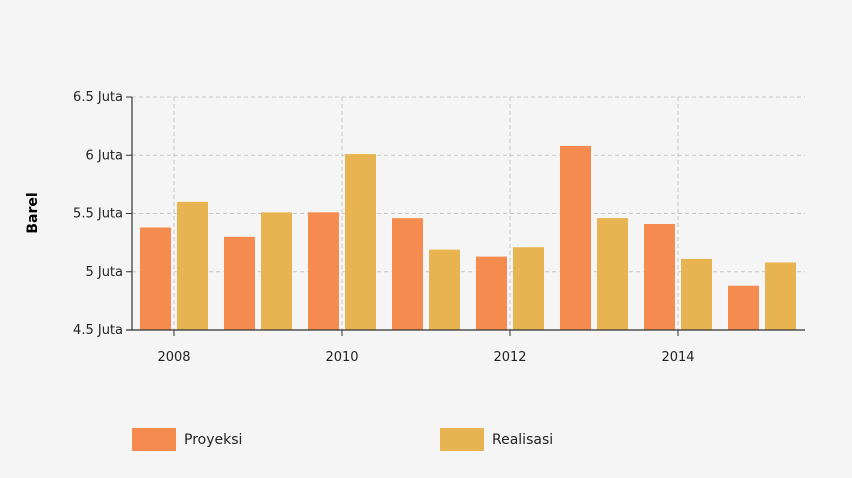 This screenshot has height=478, width=852. What do you see at coordinates (444, 289) in the screenshot?
I see `bar-realisasi-2011` at bounding box center [444, 289].